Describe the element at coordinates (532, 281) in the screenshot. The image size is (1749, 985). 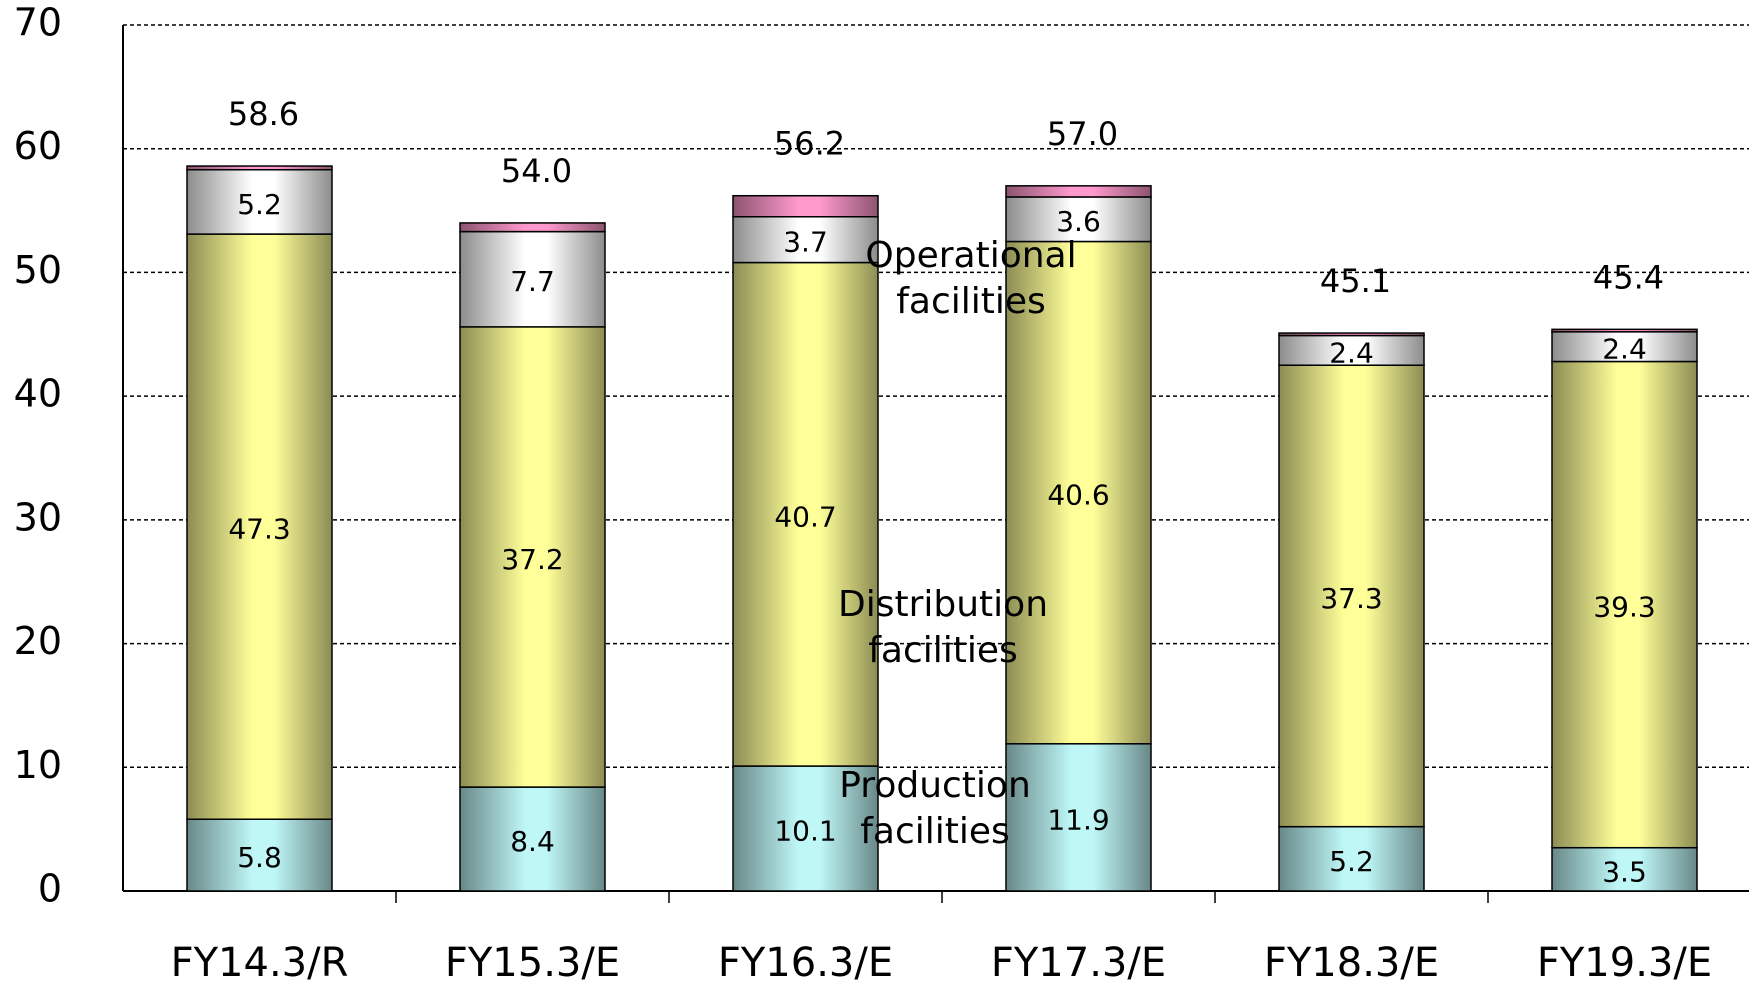
I see `segment-label: 7.7` at that location.